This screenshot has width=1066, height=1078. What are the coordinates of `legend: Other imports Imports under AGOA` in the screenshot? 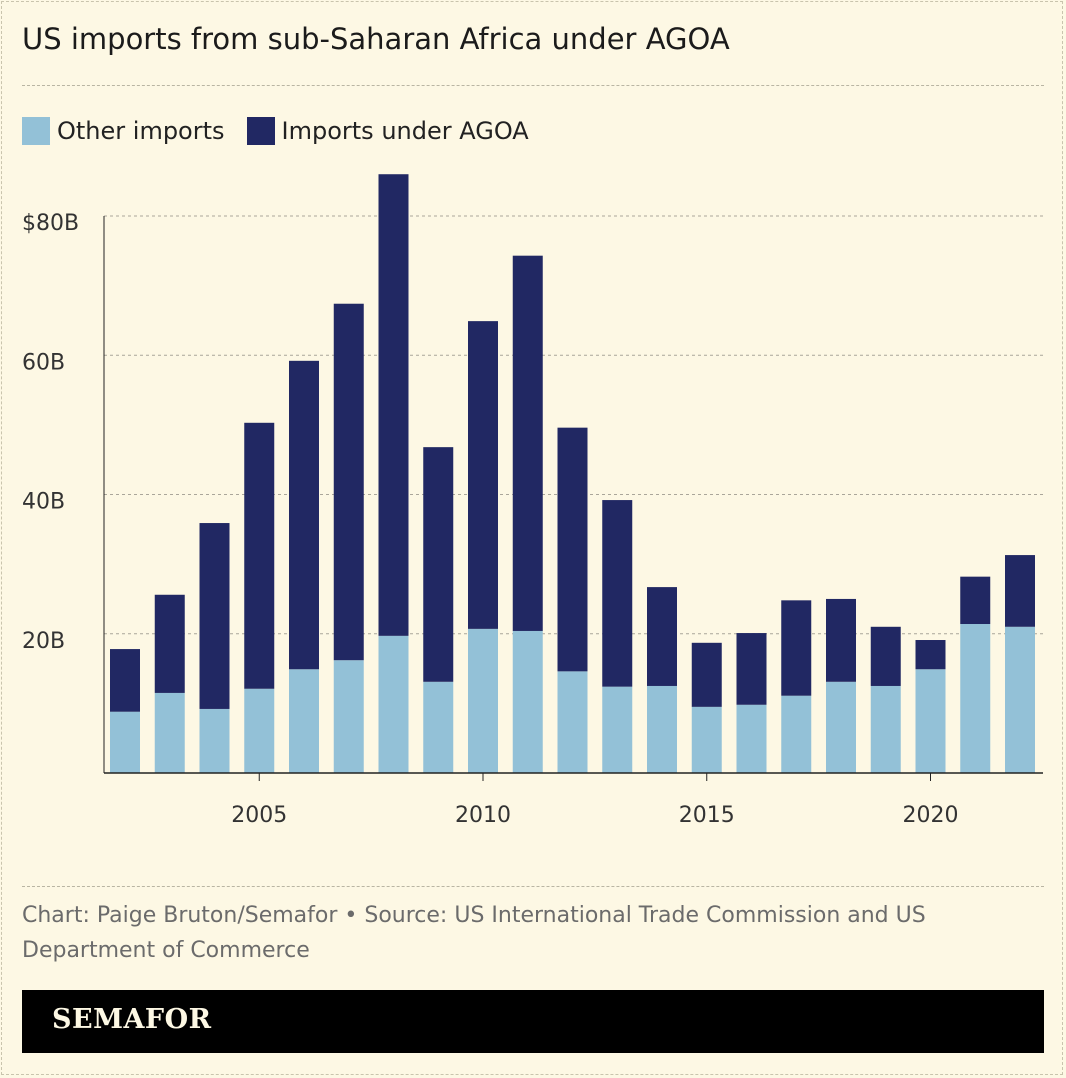 It's located at (286, 131).